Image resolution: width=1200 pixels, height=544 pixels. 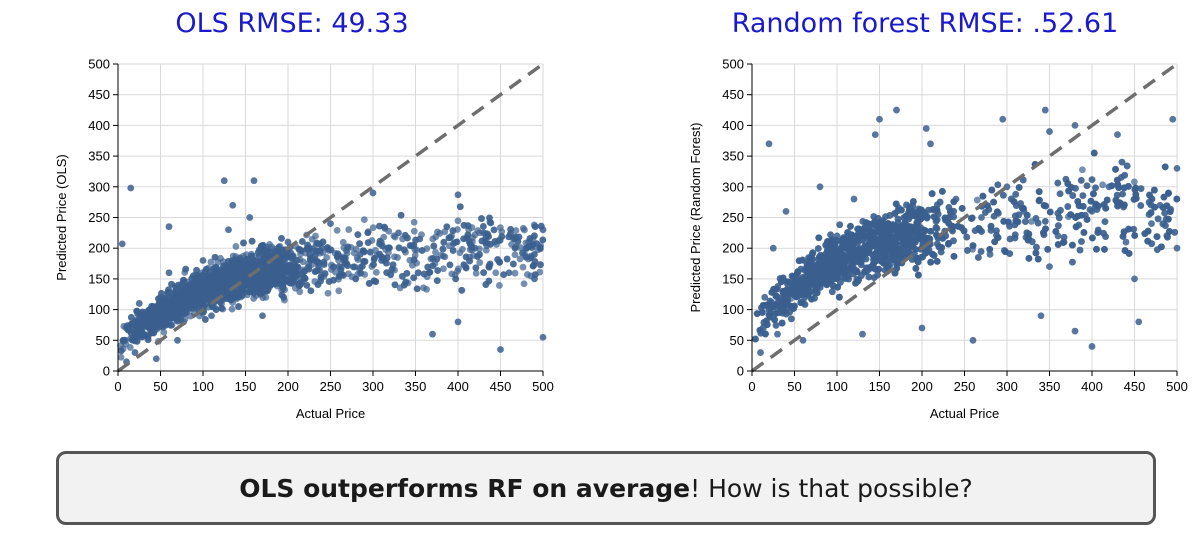 What do you see at coordinates (99, 64) in the screenshot?
I see `ols-y-tick-label: 500` at bounding box center [99, 64].